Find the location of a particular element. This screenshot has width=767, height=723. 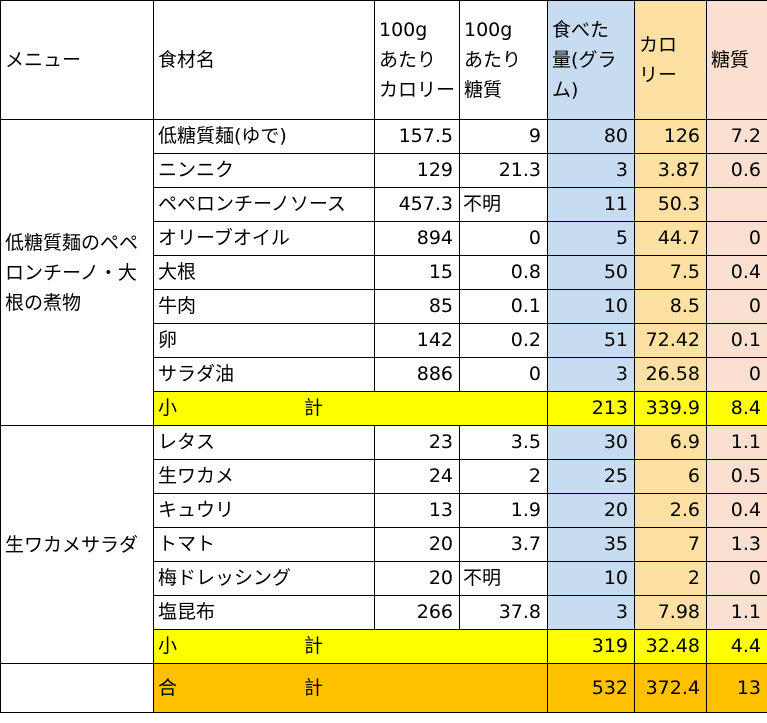

cal-per-100g-cell: 13 is located at coordinates (417, 510).